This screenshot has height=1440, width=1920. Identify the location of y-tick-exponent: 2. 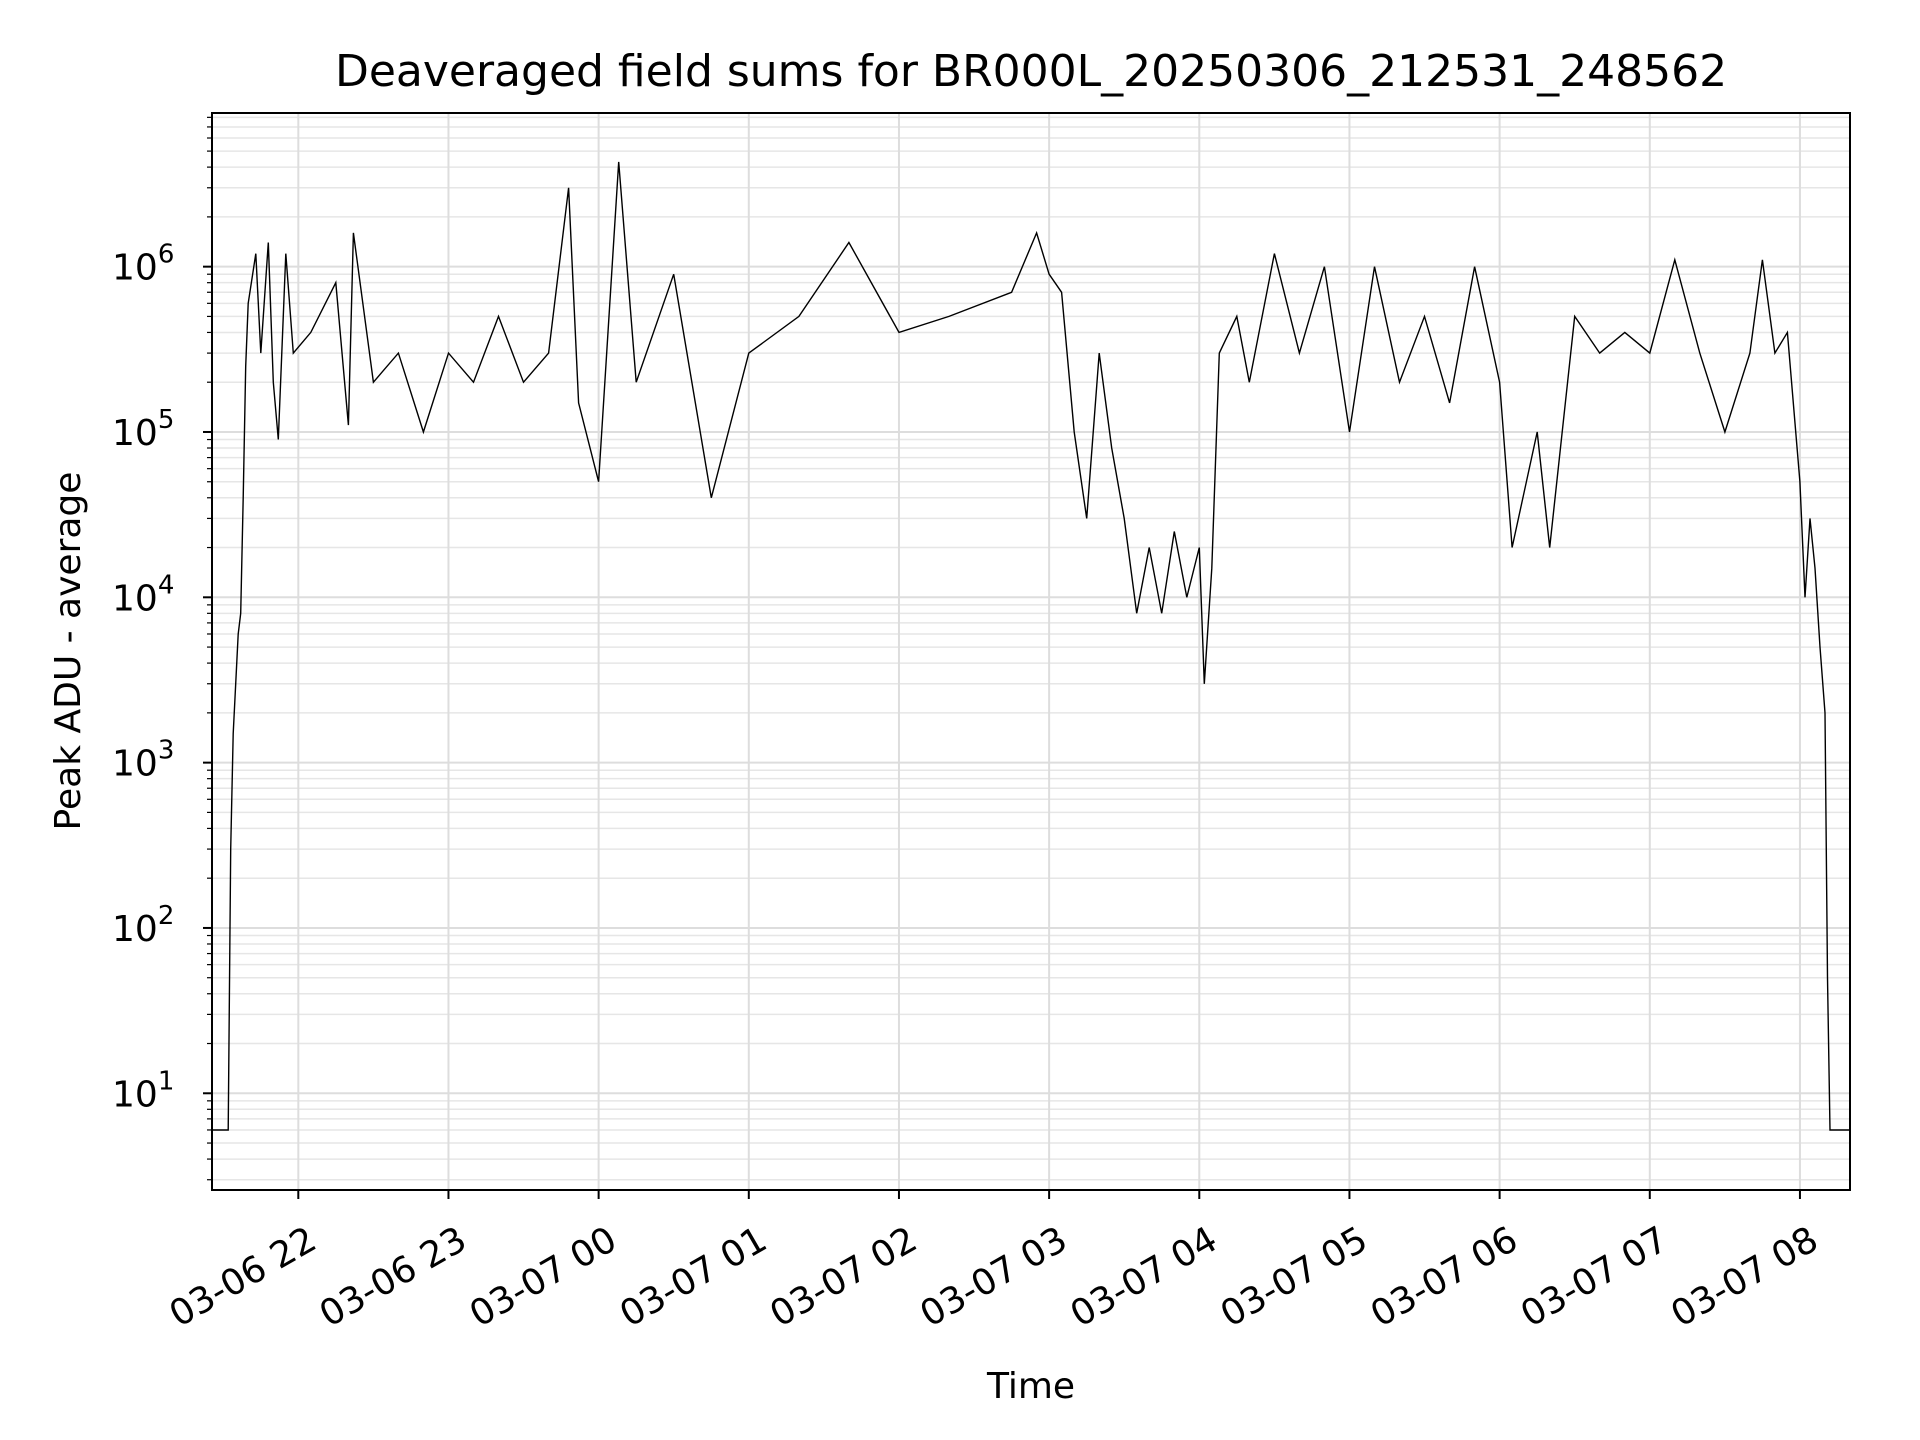
(166, 916).